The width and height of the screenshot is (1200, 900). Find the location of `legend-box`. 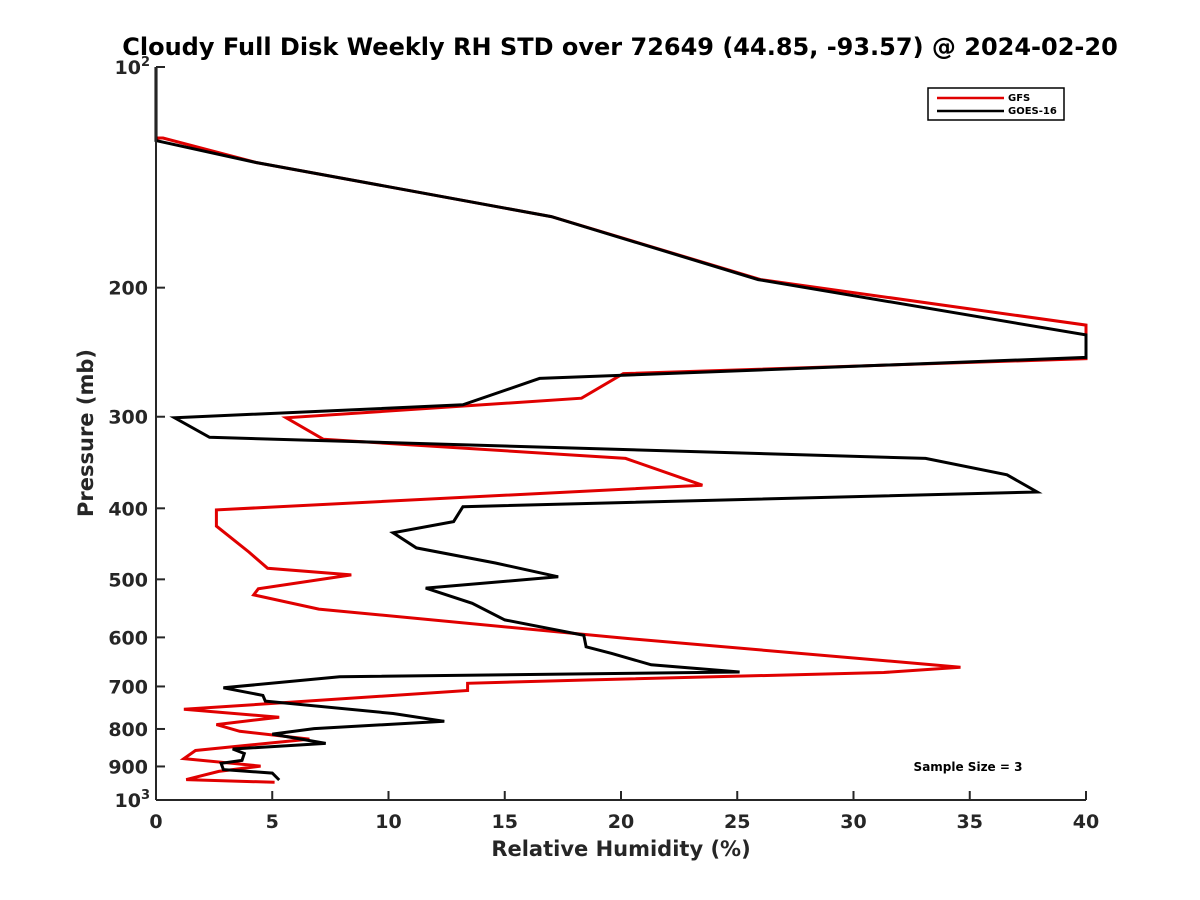

legend-box is located at coordinates (996, 104).